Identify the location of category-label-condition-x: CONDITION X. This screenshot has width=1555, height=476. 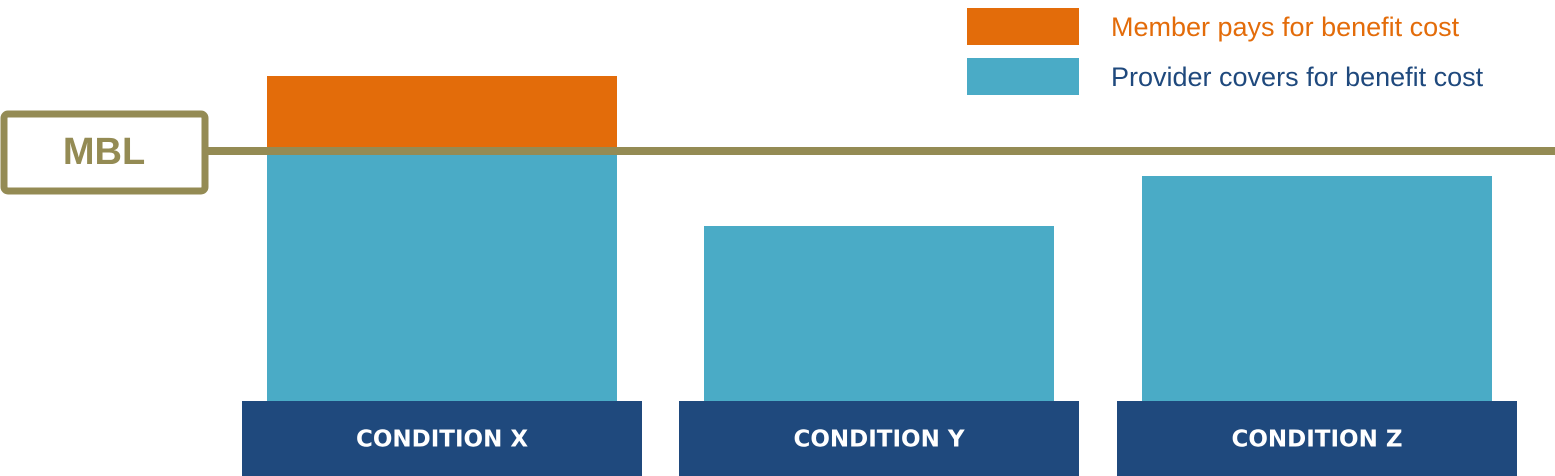
(442, 440).